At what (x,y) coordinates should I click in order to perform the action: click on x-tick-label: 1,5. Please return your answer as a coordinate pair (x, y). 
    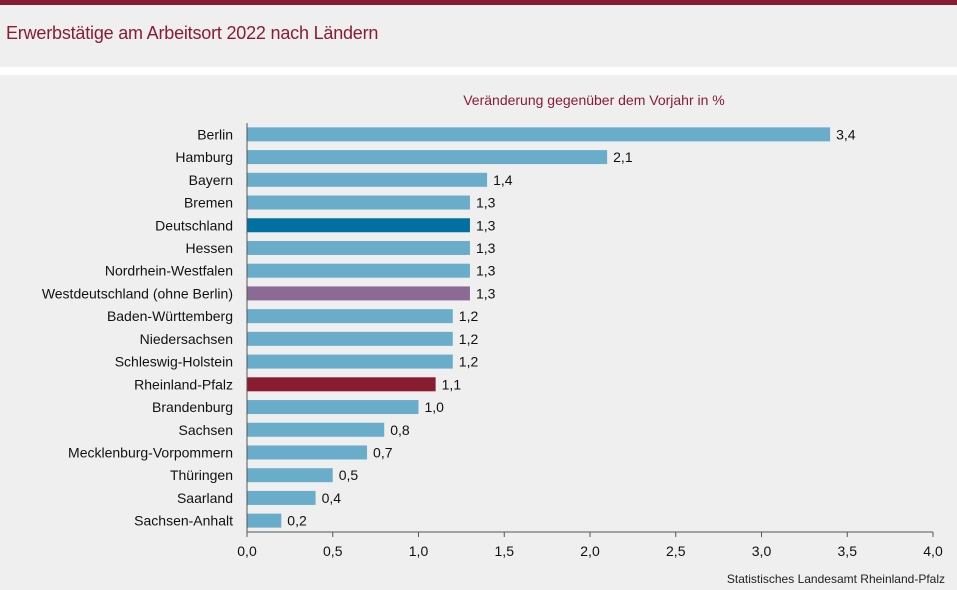
    Looking at the image, I should click on (505, 551).